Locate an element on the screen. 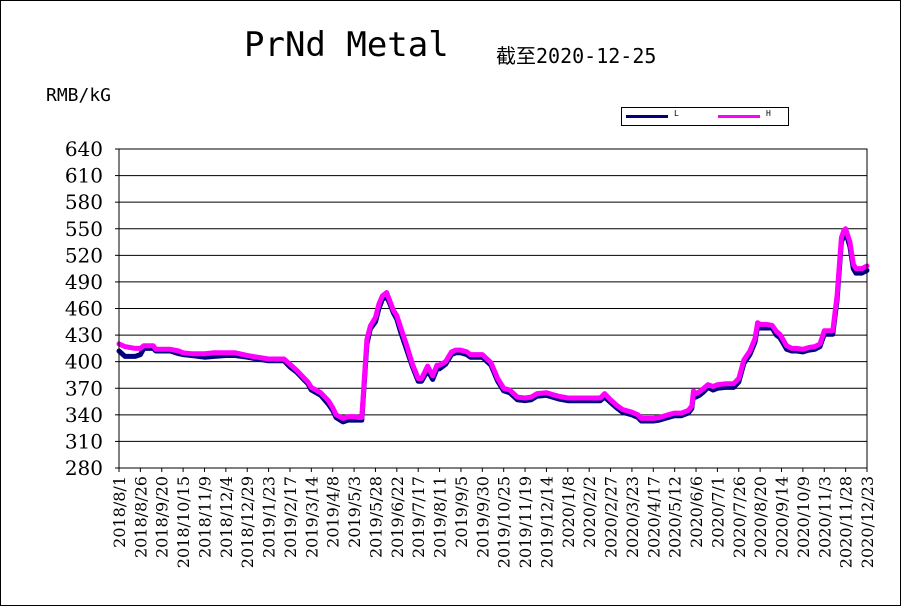 The width and height of the screenshot is (901, 606). x-tick-label: 2018/12/29 is located at coordinates (247, 522).